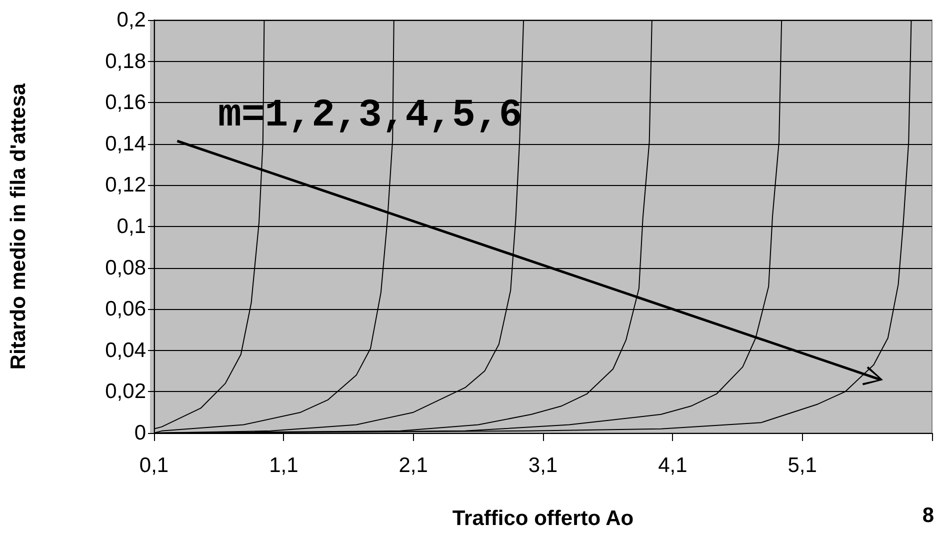 The image size is (934, 543). I want to click on y-tick-label: 0,14, so click(125, 144).